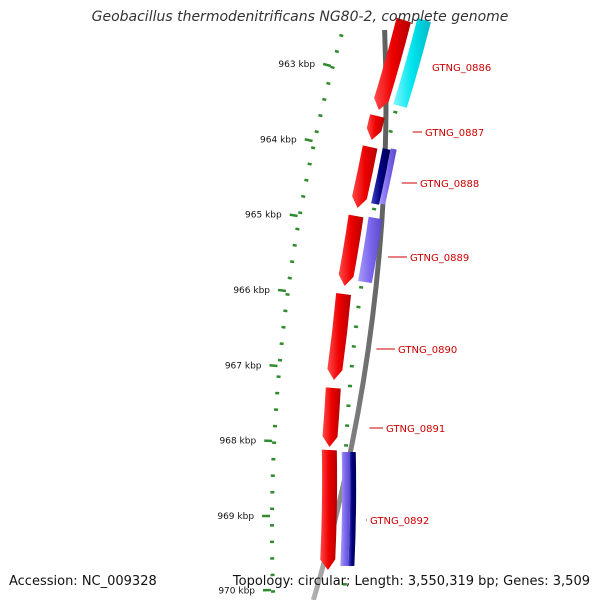 Image resolution: width=600 pixels, height=604 pixels. What do you see at coordinates (278, 140) in the screenshot?
I see `ruler-tick-label: 964 kbp` at bounding box center [278, 140].